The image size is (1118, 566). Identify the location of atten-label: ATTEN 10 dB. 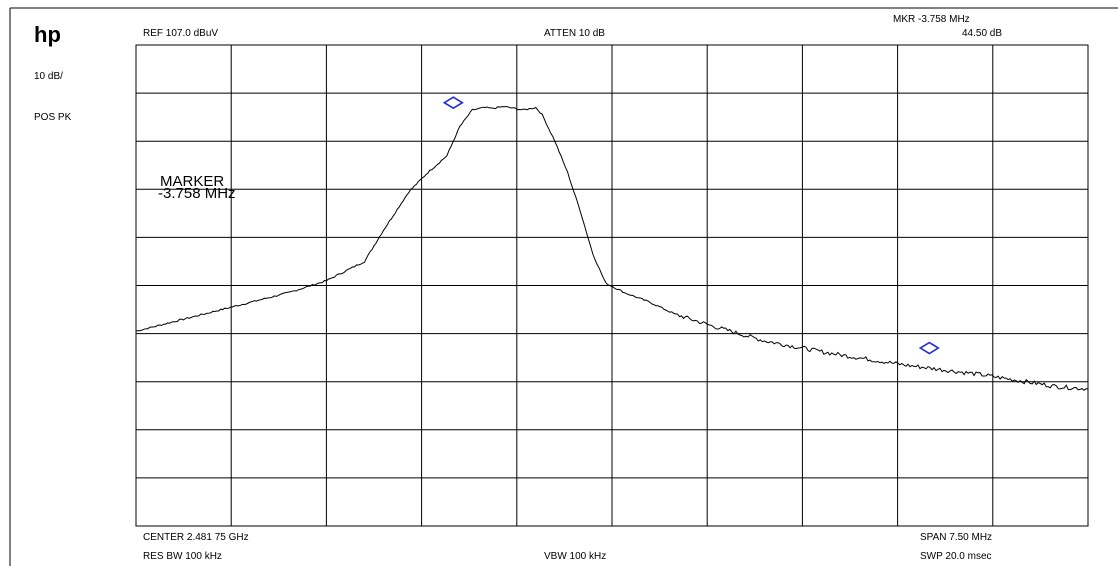
(574, 33).